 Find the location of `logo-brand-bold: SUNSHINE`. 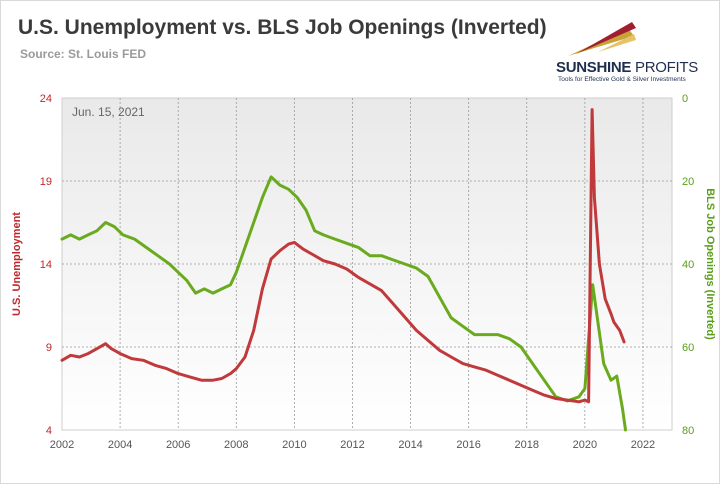

logo-brand-bold: SUNSHINE is located at coordinates (594, 67).